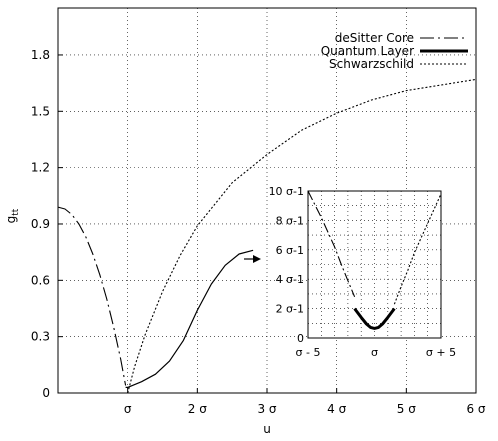 The width and height of the screenshot is (498, 441). I want to click on y-axis-label-main: g, so click(11, 220).